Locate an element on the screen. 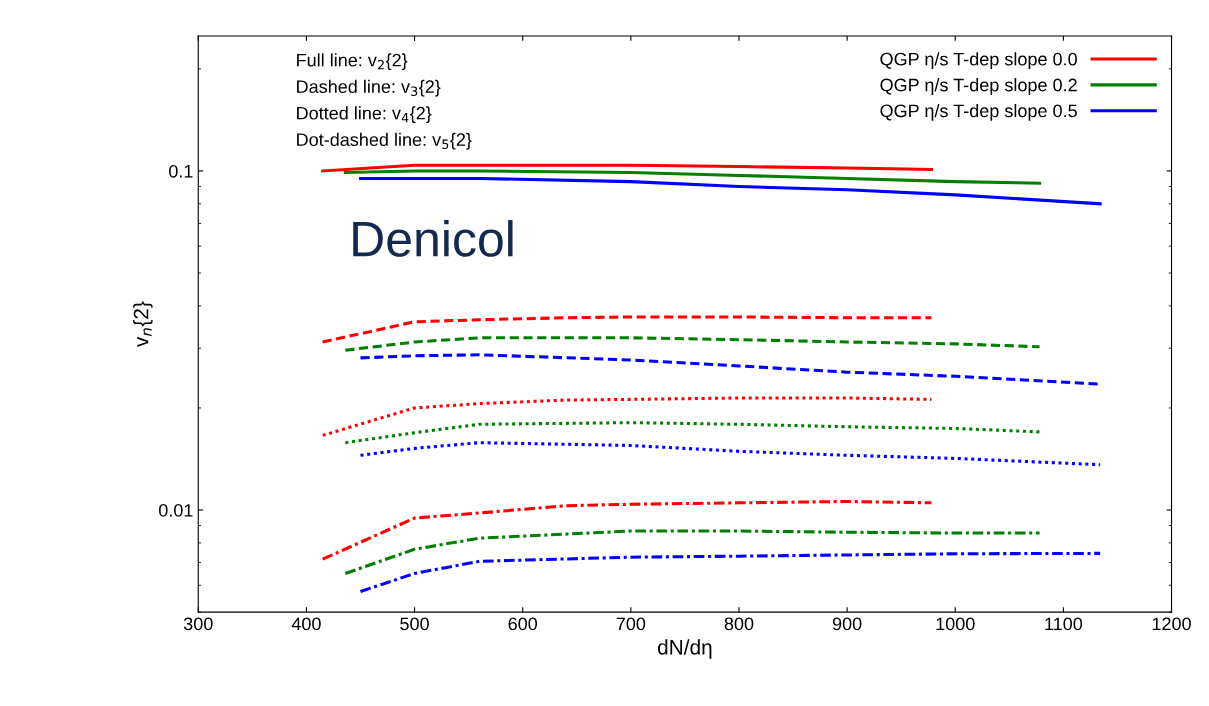 This screenshot has width=1209, height=706. annotation: Denicol is located at coordinates (433, 238).